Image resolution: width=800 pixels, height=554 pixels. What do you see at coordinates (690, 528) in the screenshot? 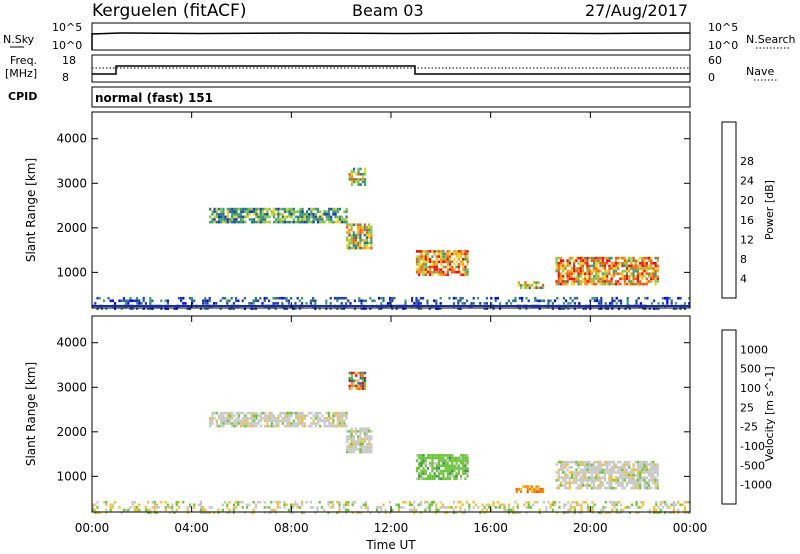
I see `time-tick-label: 00:00` at bounding box center [690, 528].